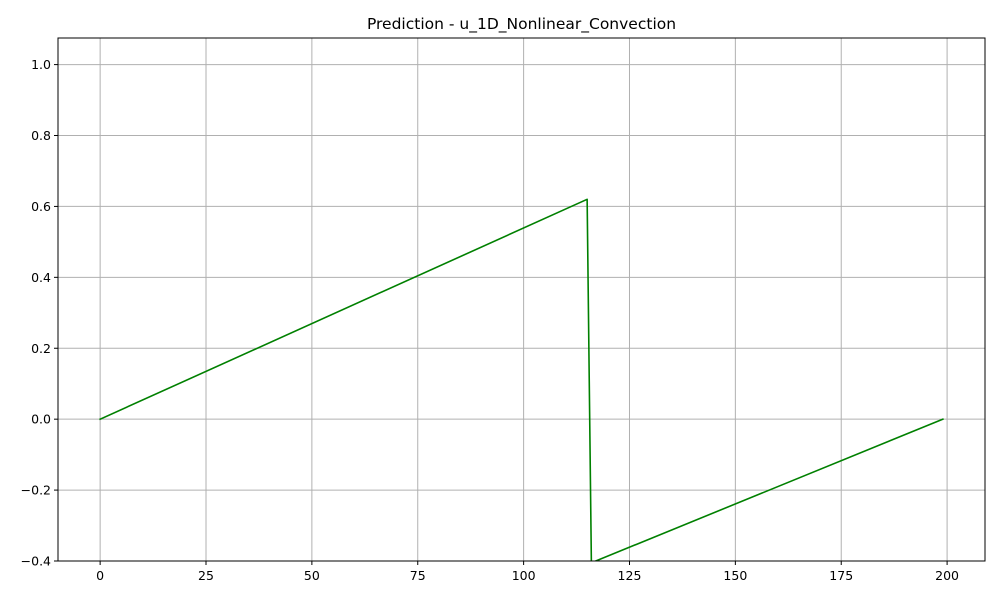 This screenshot has width=1000, height=600. I want to click on x-tick-label: 175, so click(841, 575).